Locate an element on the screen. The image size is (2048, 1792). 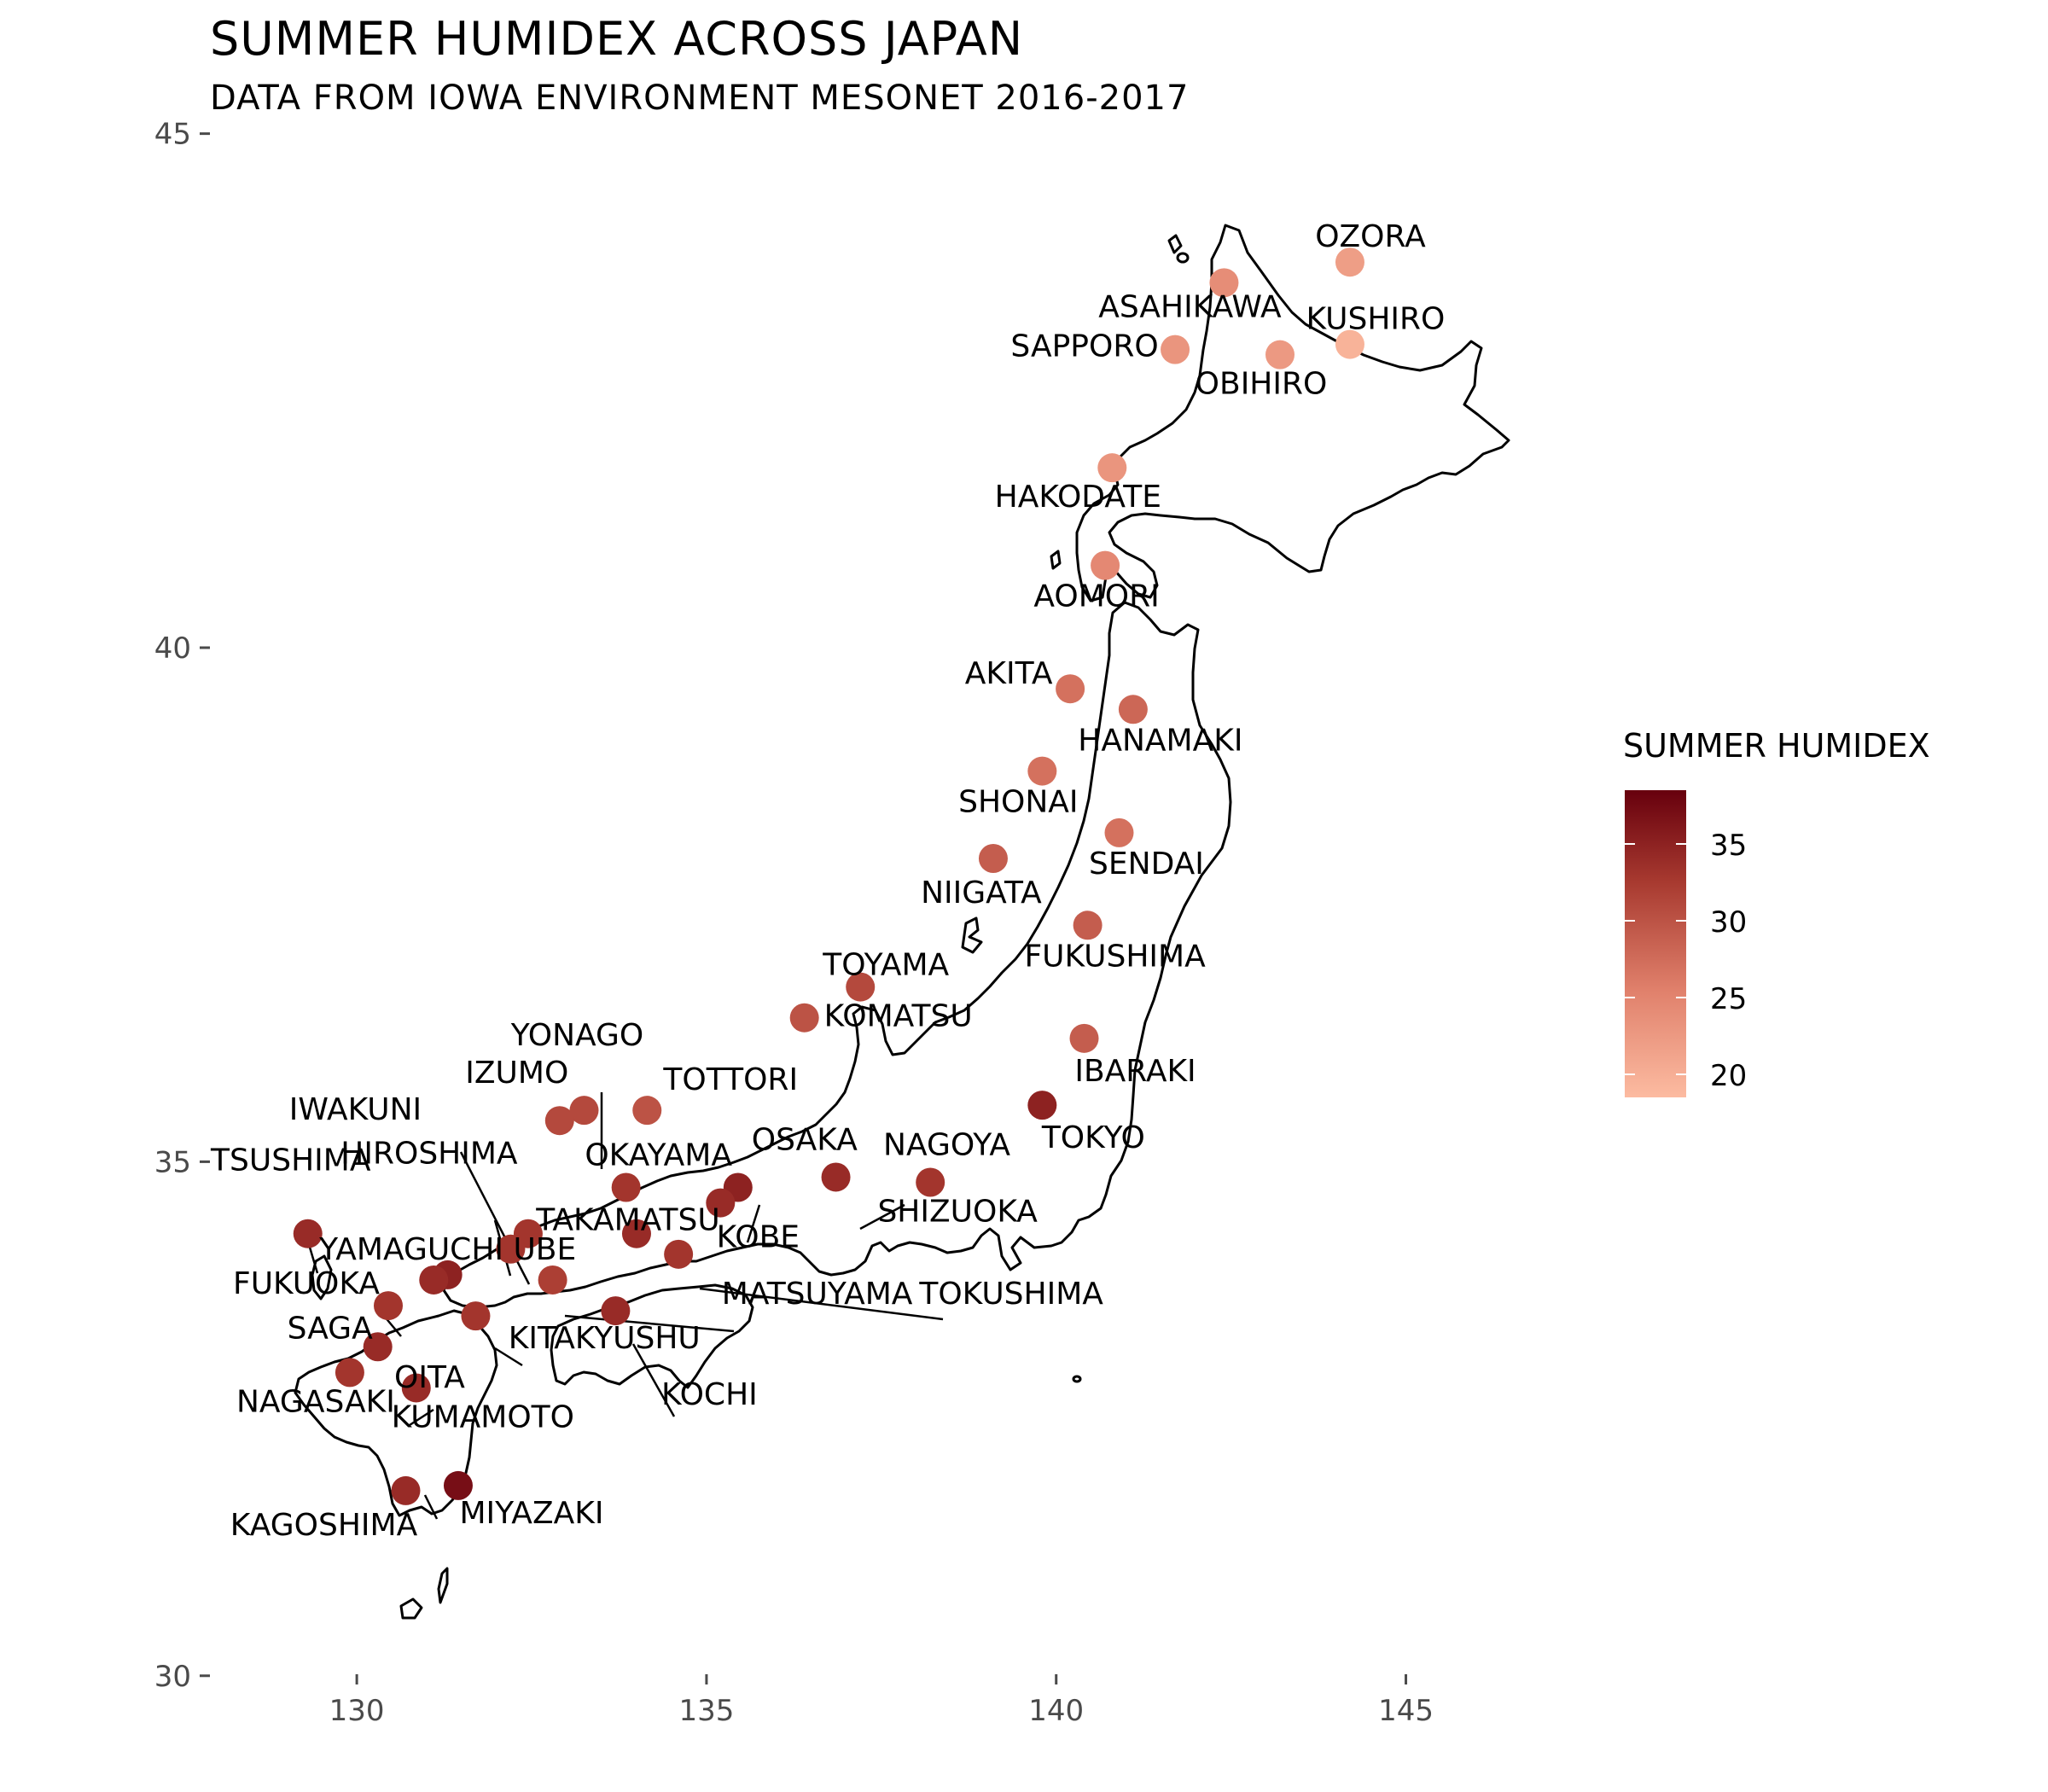
tsushima-outline is located at coordinates (322, 1277).